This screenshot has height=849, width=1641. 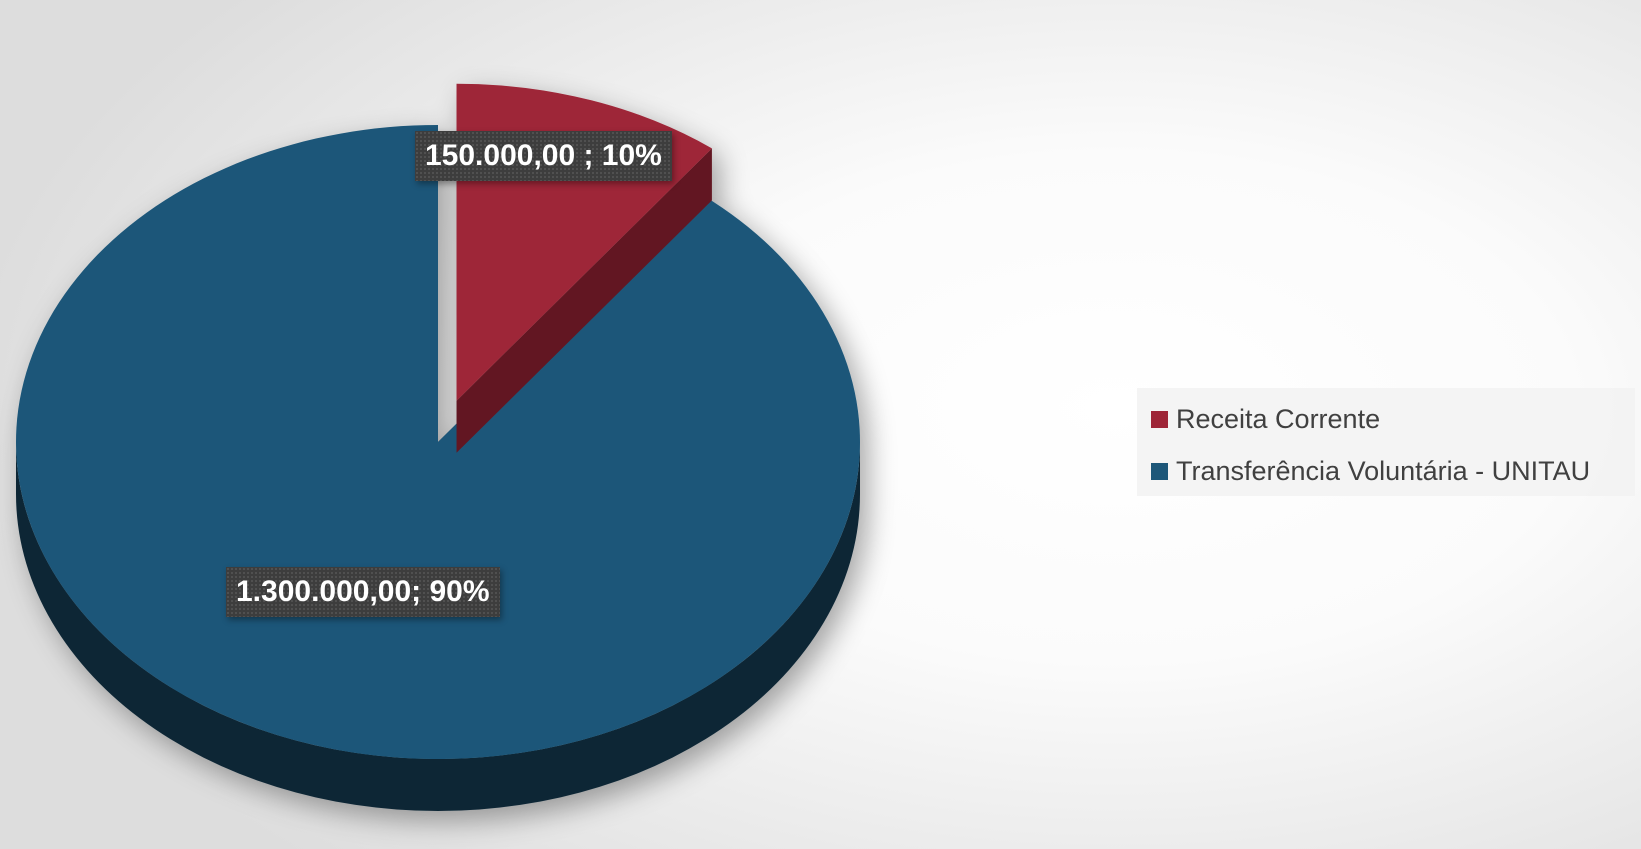 I want to click on legend-swatch-receita-corrente, so click(x=1159, y=419).